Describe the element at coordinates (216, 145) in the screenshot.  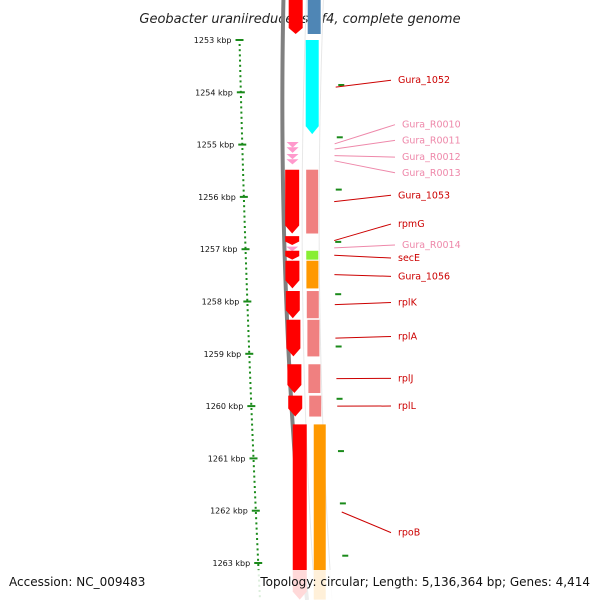
I see `tick-label: 1255 kbp` at that location.